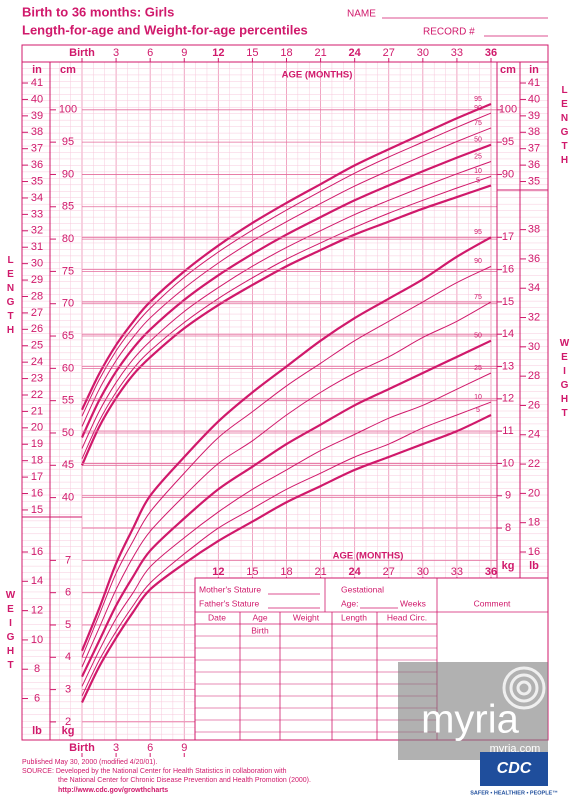 This screenshot has width=576, height=800. What do you see at coordinates (68, 239) in the screenshot?
I see `y-tick-label: 80` at bounding box center [68, 239].